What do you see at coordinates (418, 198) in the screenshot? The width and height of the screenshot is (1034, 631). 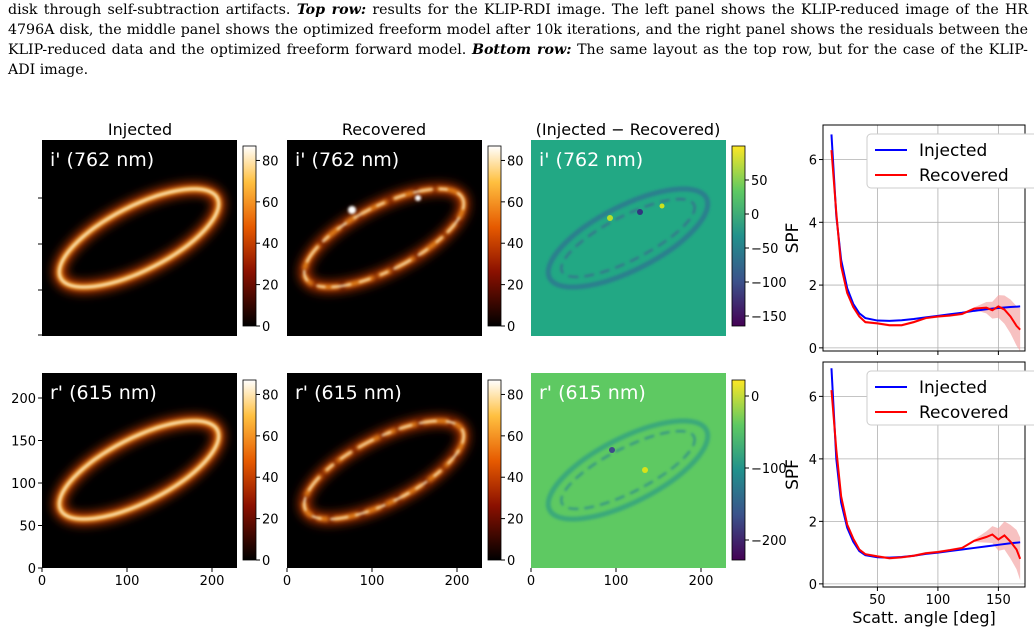 I see `bright-spot` at bounding box center [418, 198].